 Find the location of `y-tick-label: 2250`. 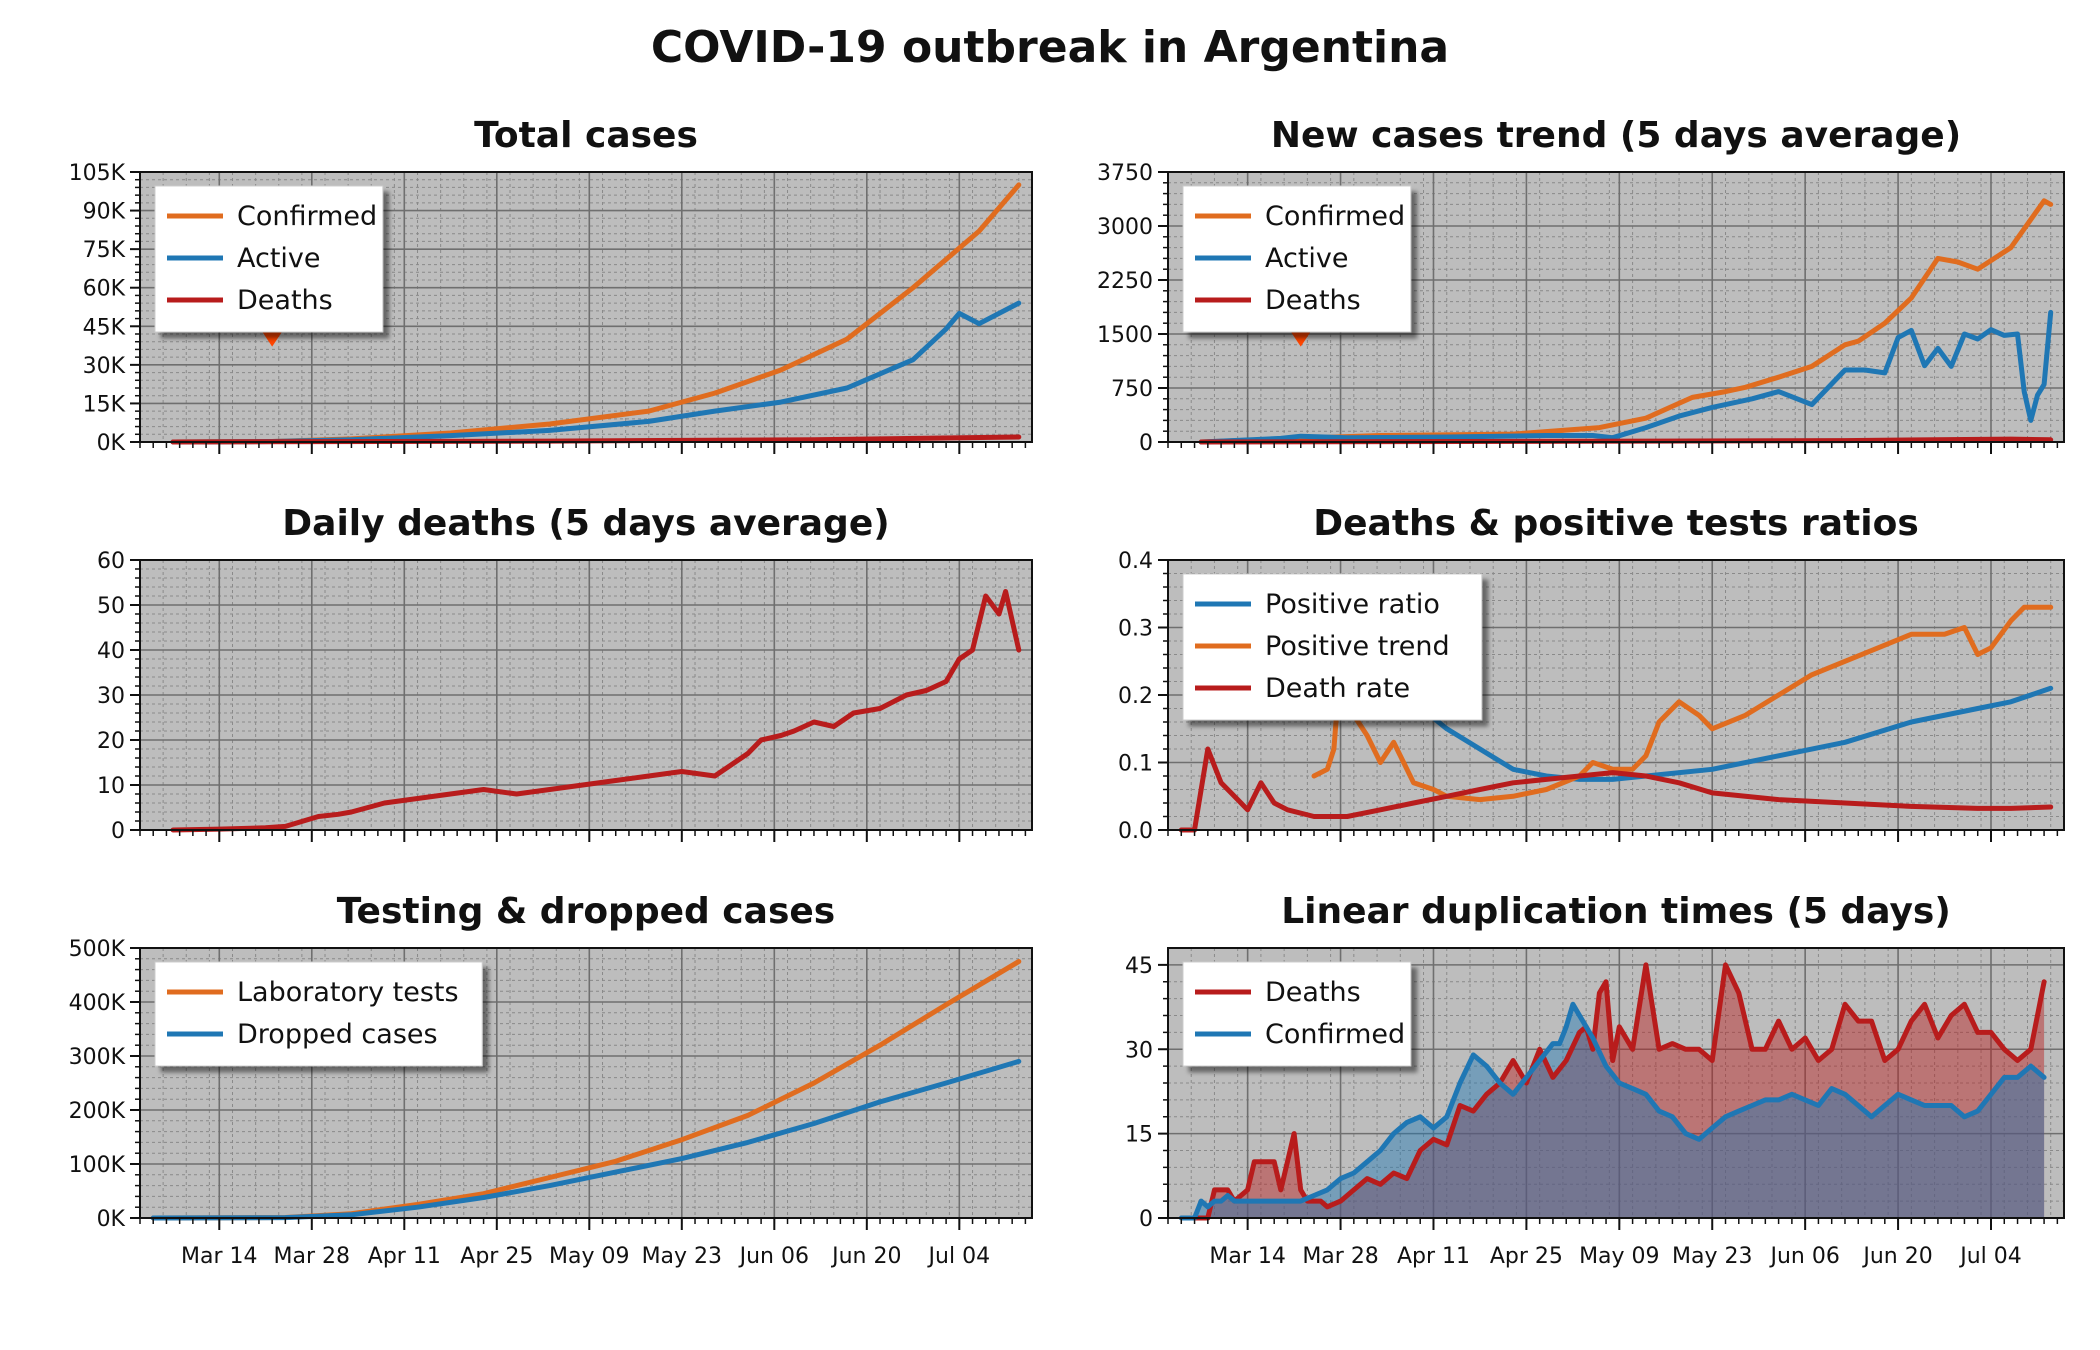

y-tick-label: 2250 is located at coordinates (1125, 281).